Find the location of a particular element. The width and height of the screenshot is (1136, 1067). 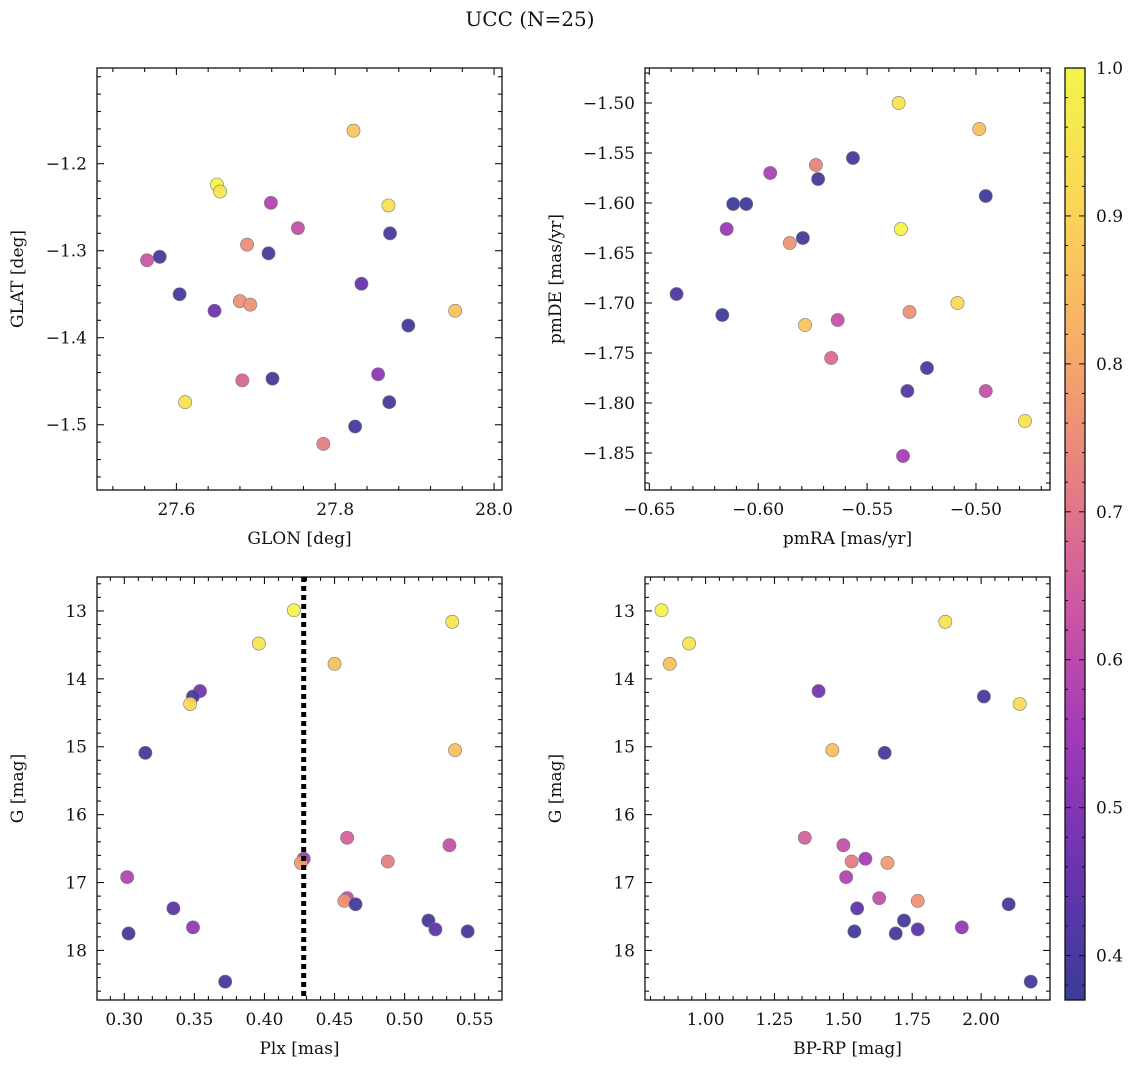

x-tick-label: 1.25 is located at coordinates (775, 1020).